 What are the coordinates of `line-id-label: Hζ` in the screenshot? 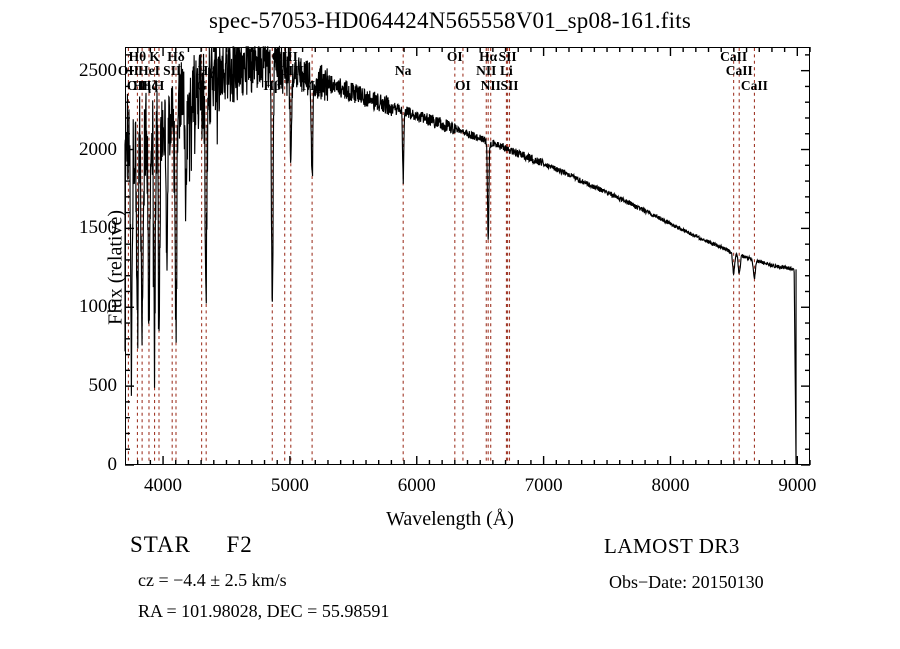 It's located at (149, 85).